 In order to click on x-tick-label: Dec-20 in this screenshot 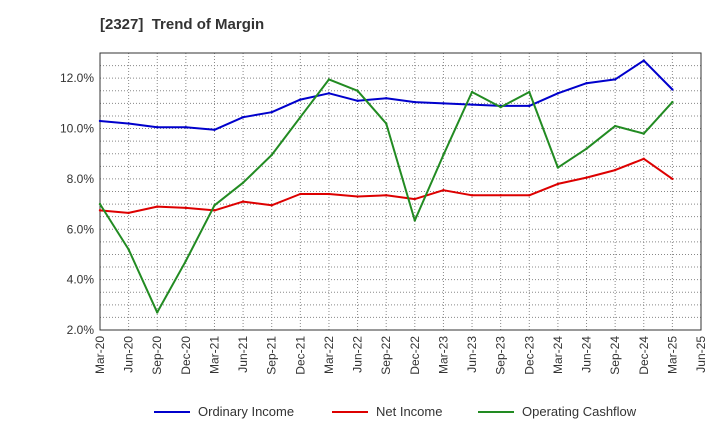, I will do `click(186, 355)`.